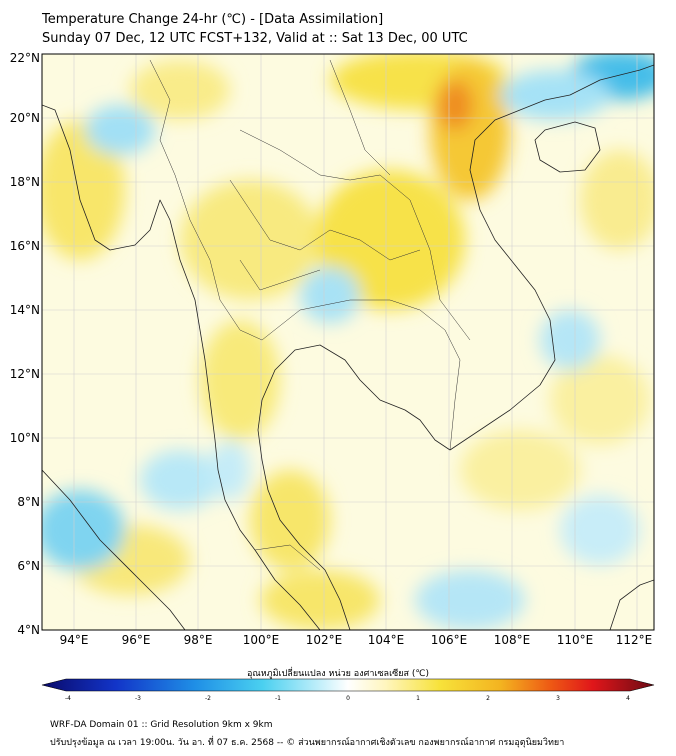 The height and width of the screenshot is (756, 676). I want to click on lon-tick-label: 98°E, so click(198, 640).